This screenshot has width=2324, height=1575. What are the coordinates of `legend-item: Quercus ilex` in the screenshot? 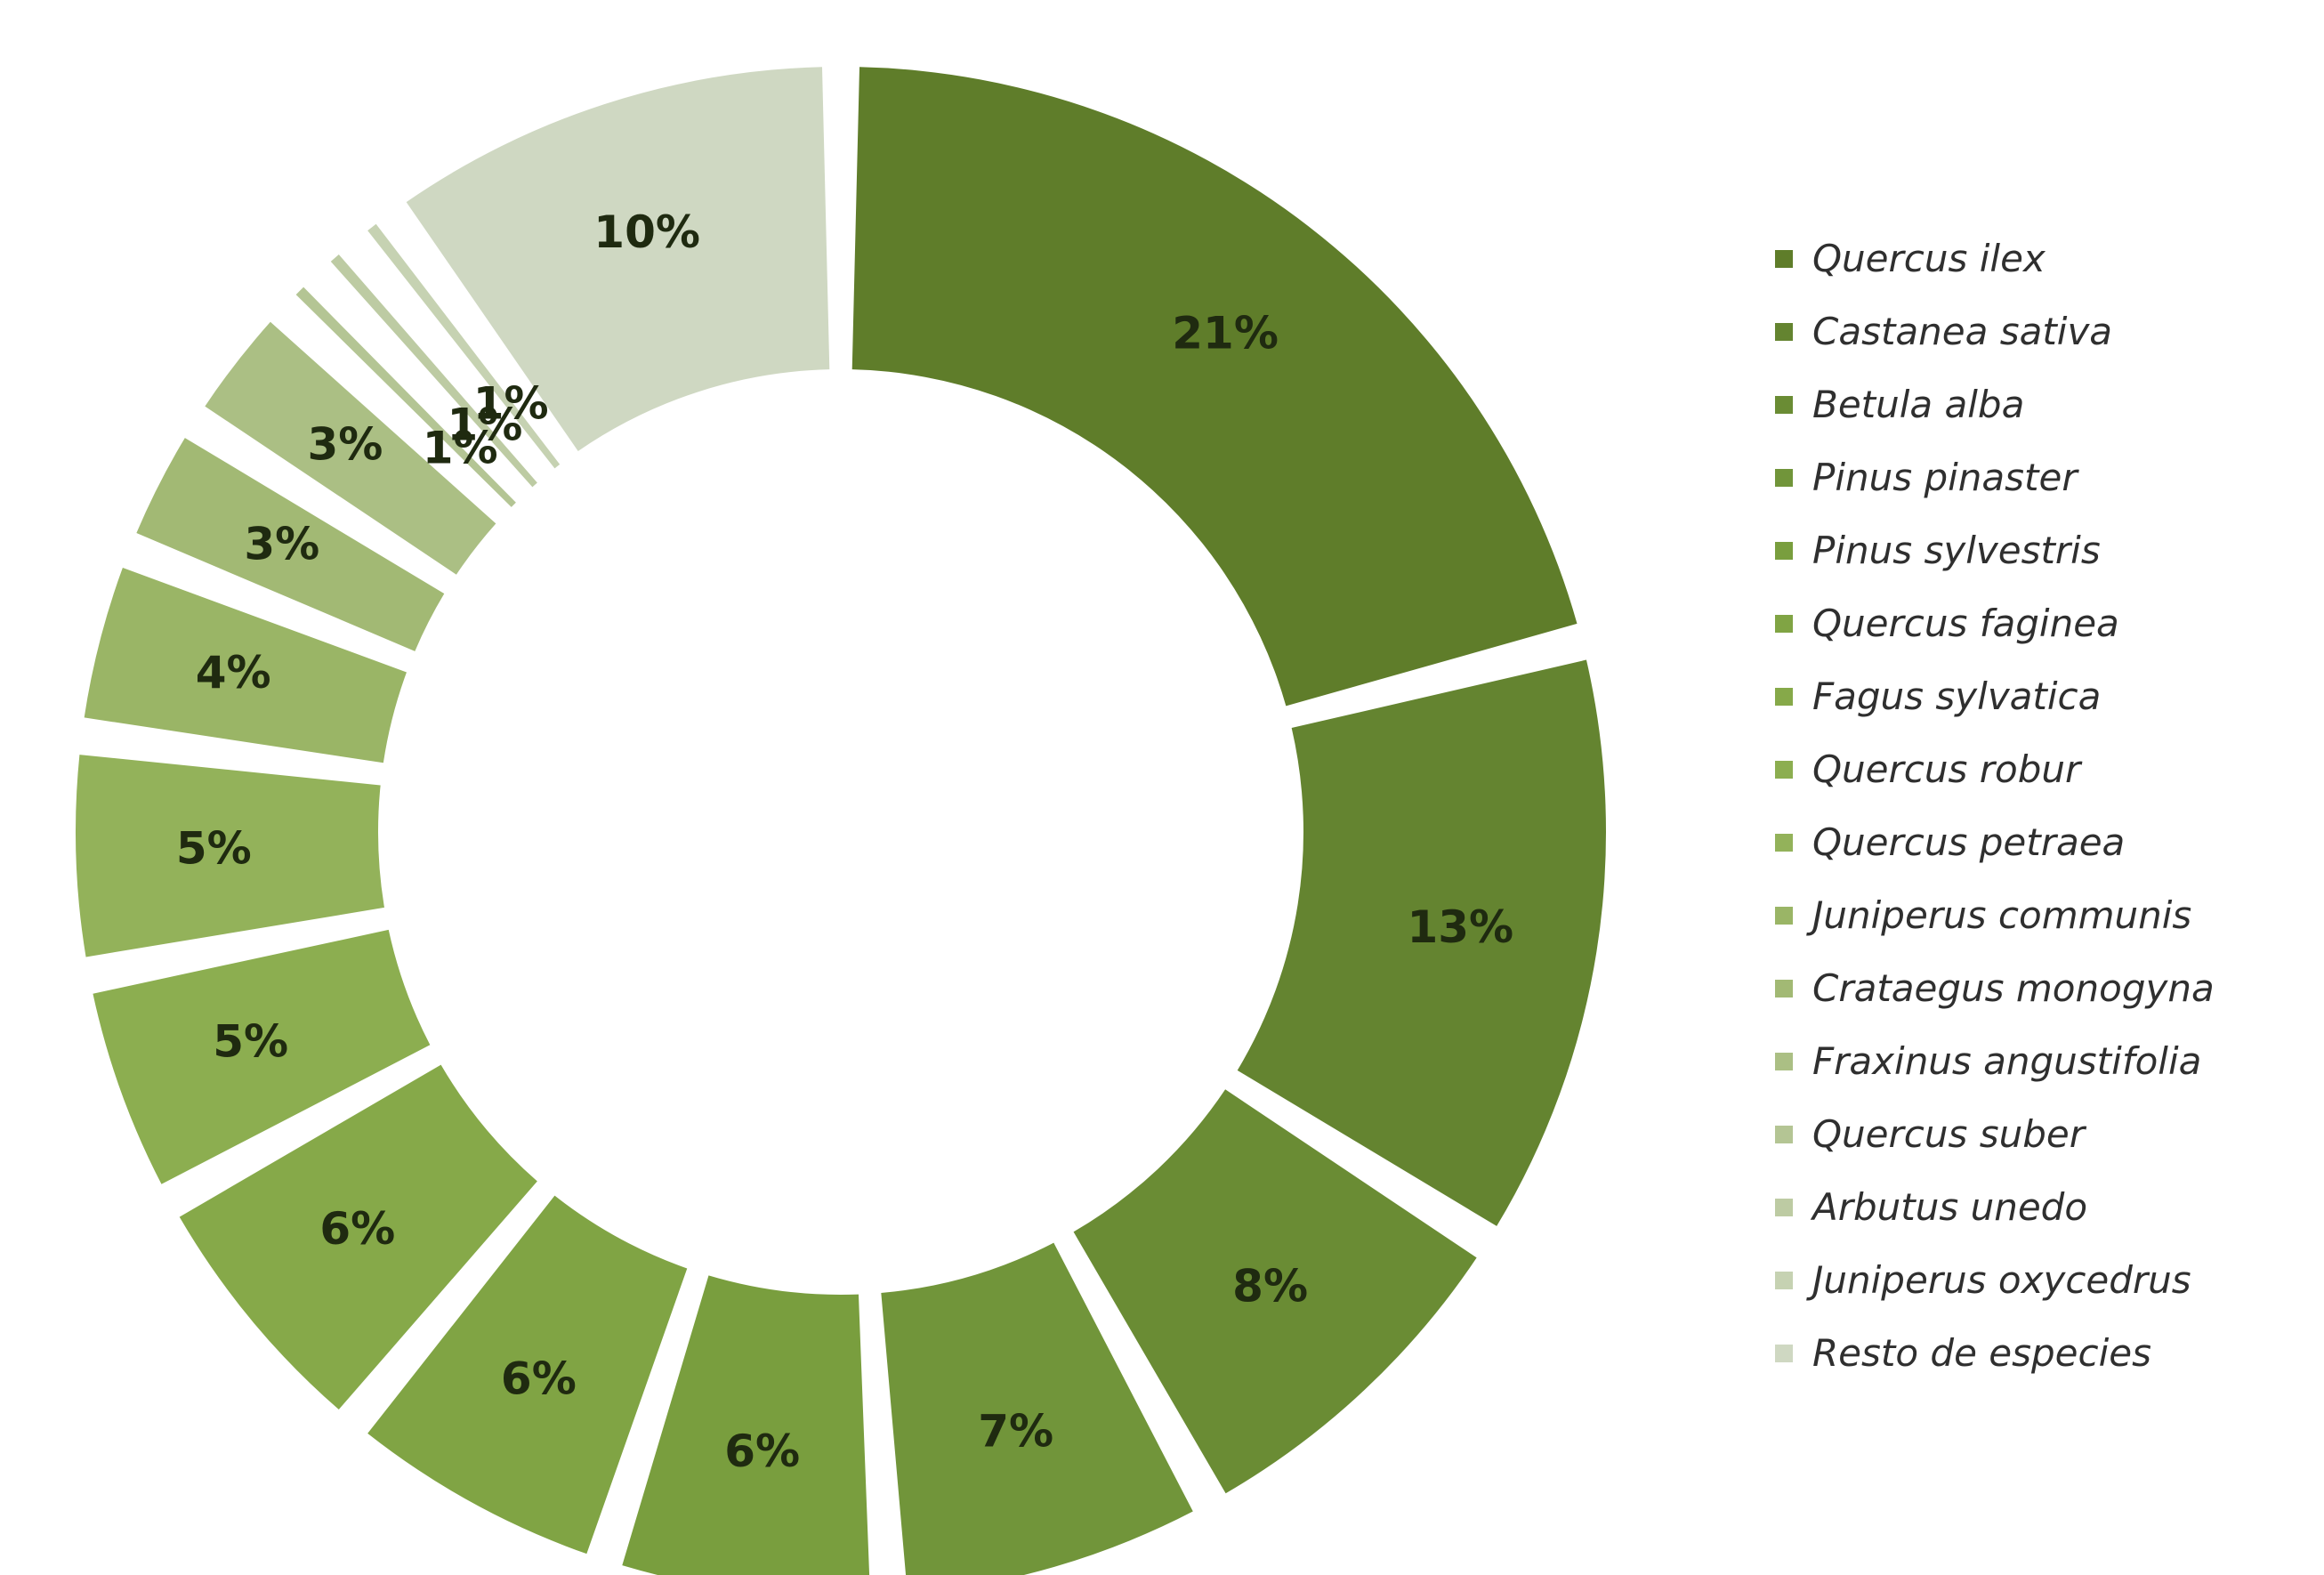 It's located at (1995, 258).